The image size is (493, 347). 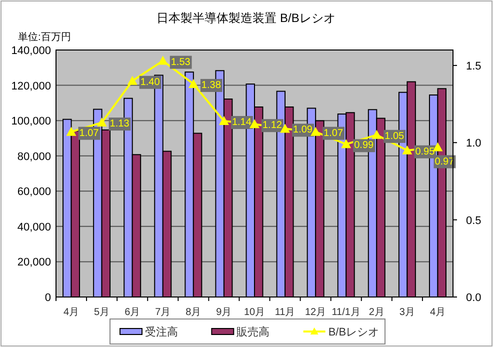 What do you see at coordinates (246, 18) in the screenshot?
I see `chart-title: 日本製半導体製造装置 B/Bレシオ` at bounding box center [246, 18].